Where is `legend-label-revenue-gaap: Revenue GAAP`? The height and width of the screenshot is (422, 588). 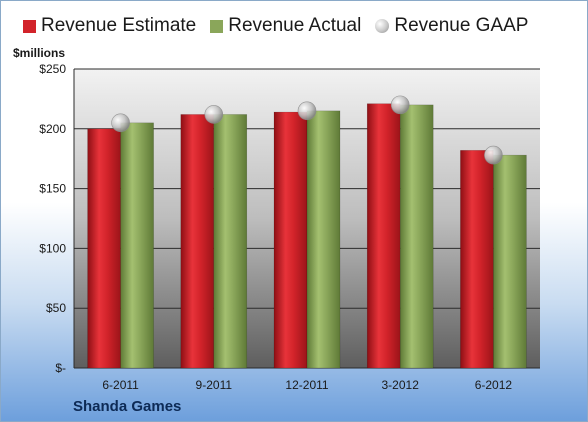 legend-label-revenue-gaap: Revenue GAAP is located at coordinates (461, 25).